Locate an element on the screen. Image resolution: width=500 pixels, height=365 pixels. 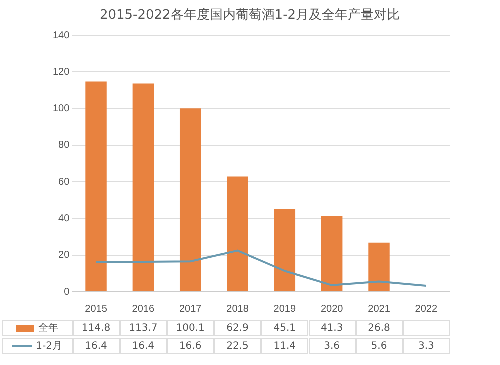
data-label: 5.6 is located at coordinates (379, 346).